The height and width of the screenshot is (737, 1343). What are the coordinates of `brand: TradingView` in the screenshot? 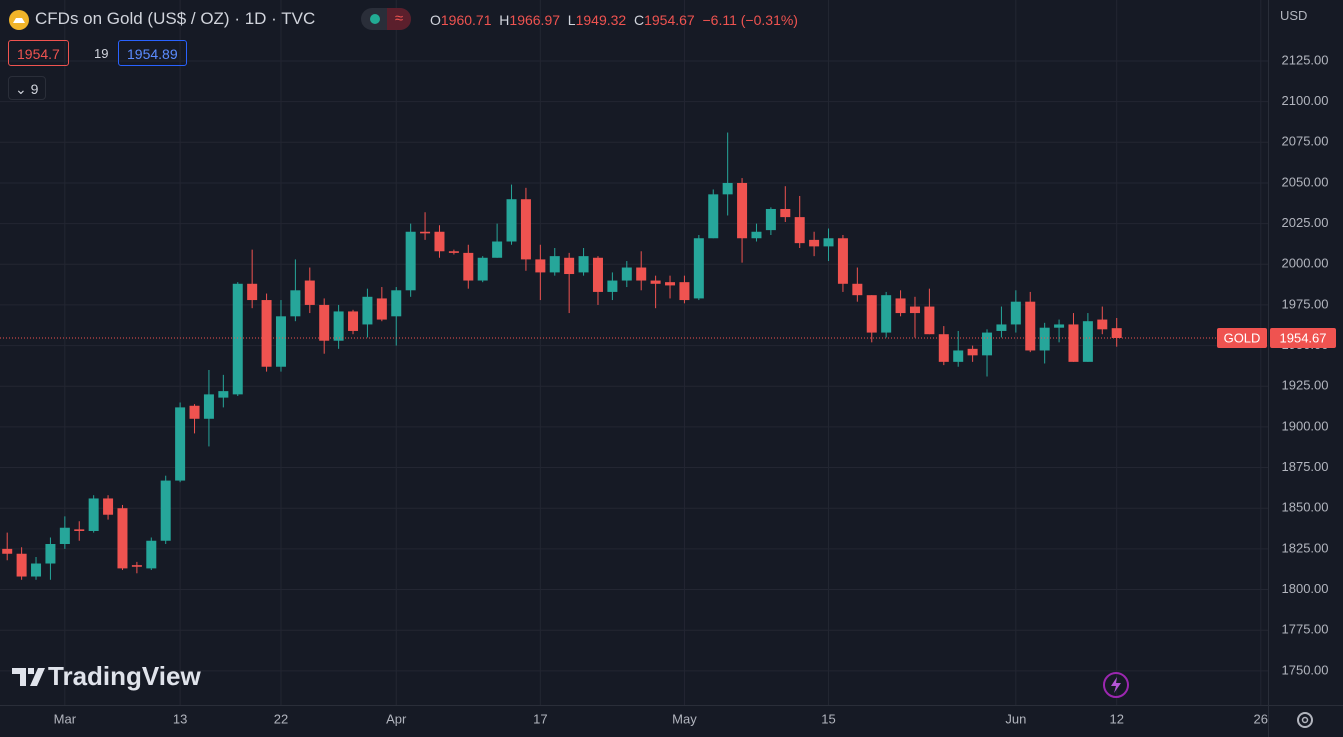 It's located at (106, 676).